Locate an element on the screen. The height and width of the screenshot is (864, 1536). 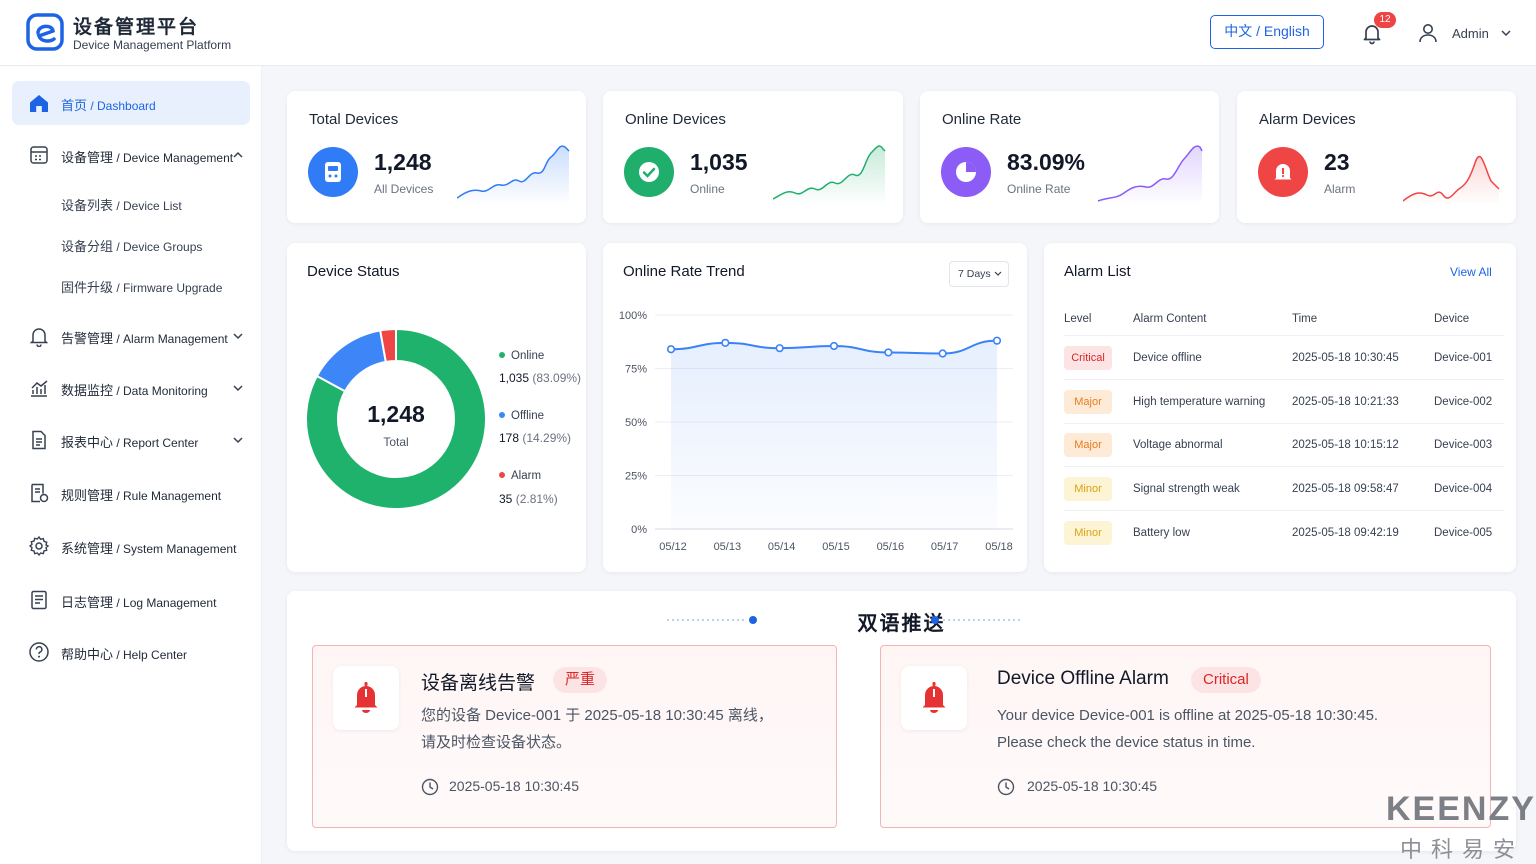
stat-subtitle: Alarm is located at coordinates (1340, 189).